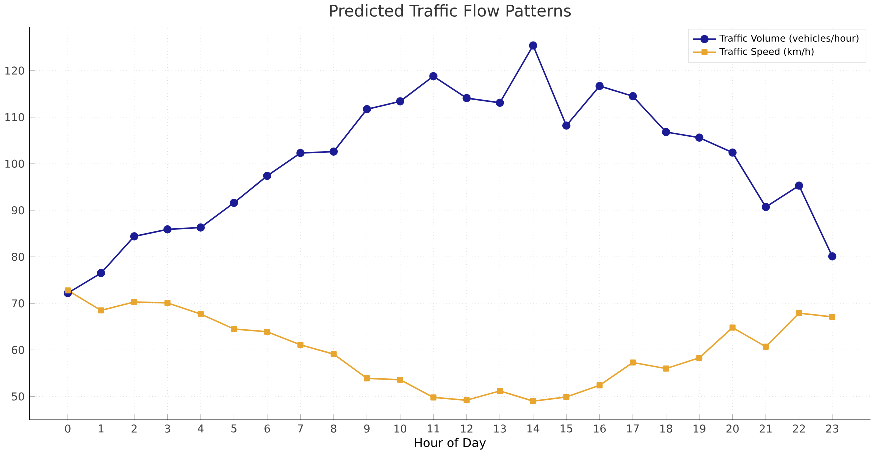 The height and width of the screenshot is (454, 871). Describe the element at coordinates (534, 428) in the screenshot. I see `x-tick-label: 14` at that location.